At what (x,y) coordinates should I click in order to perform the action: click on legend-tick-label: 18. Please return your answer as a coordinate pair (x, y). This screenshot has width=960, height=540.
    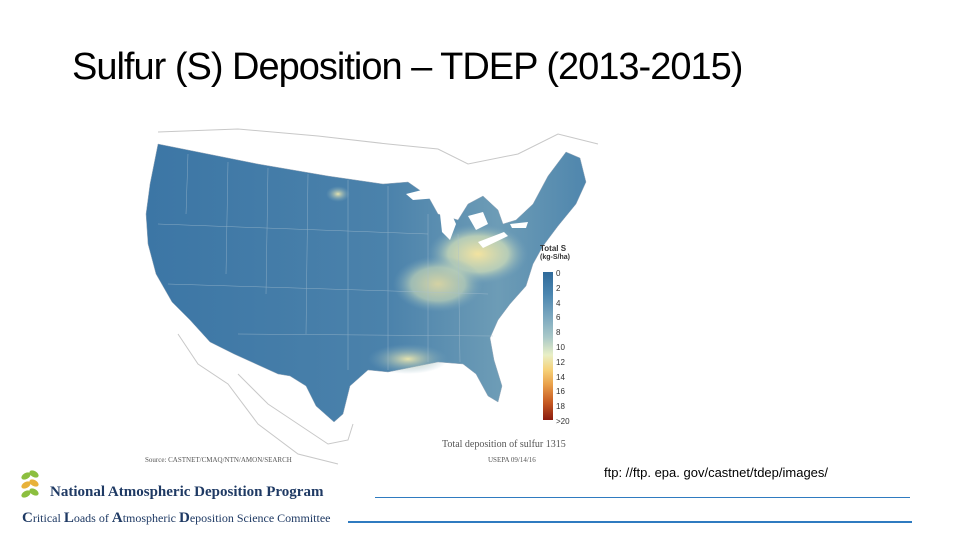
    Looking at the image, I should click on (560, 407).